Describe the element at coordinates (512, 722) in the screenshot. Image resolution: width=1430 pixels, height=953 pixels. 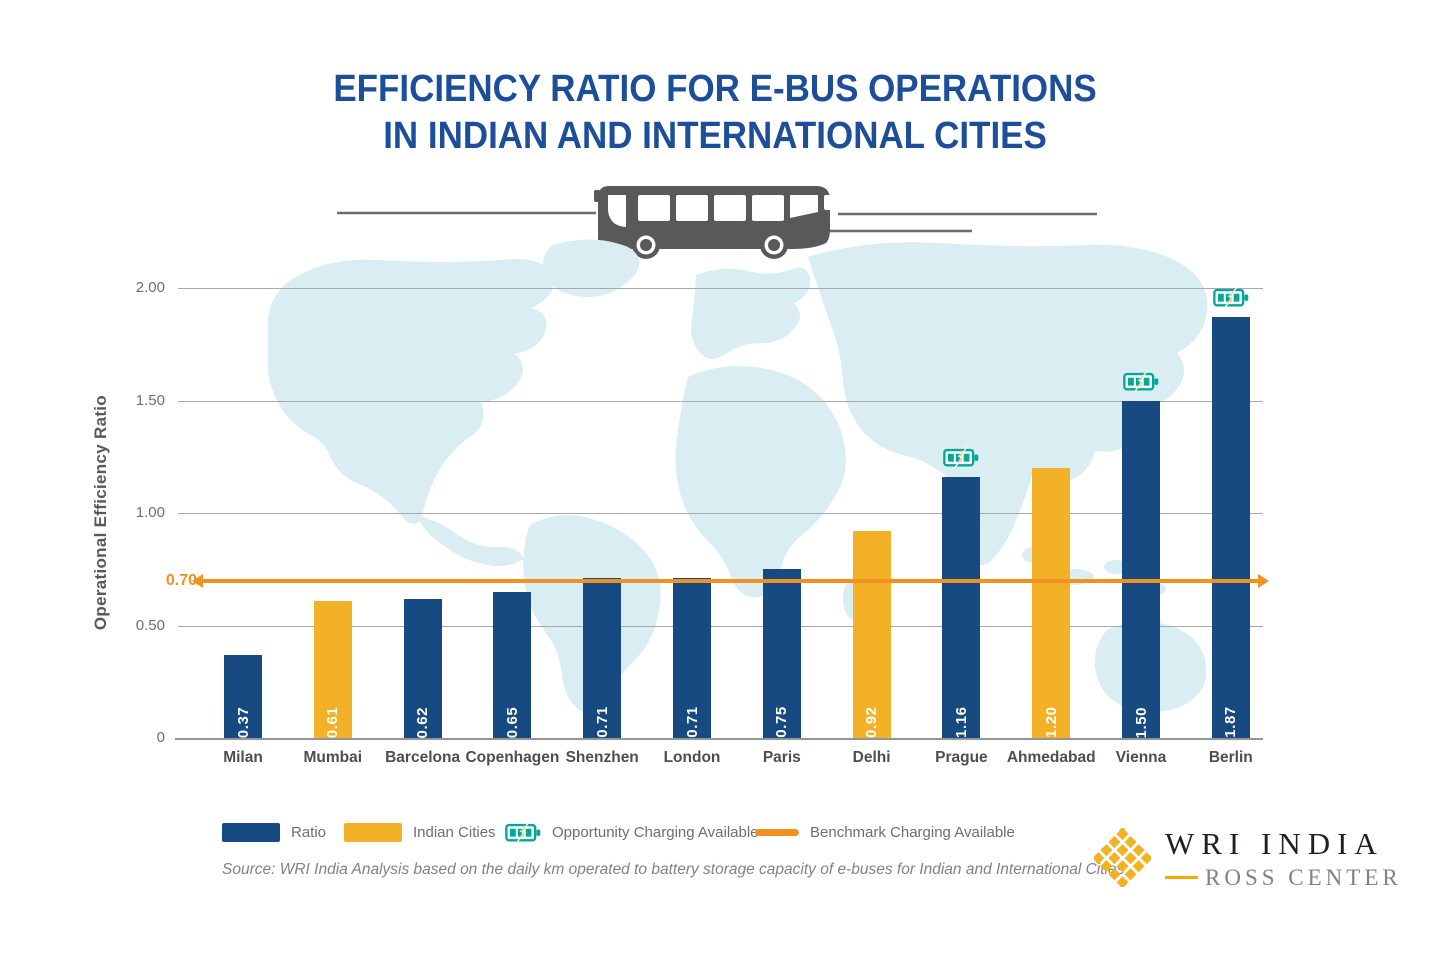
I see `bar-value-copenhagen: 0.65` at that location.